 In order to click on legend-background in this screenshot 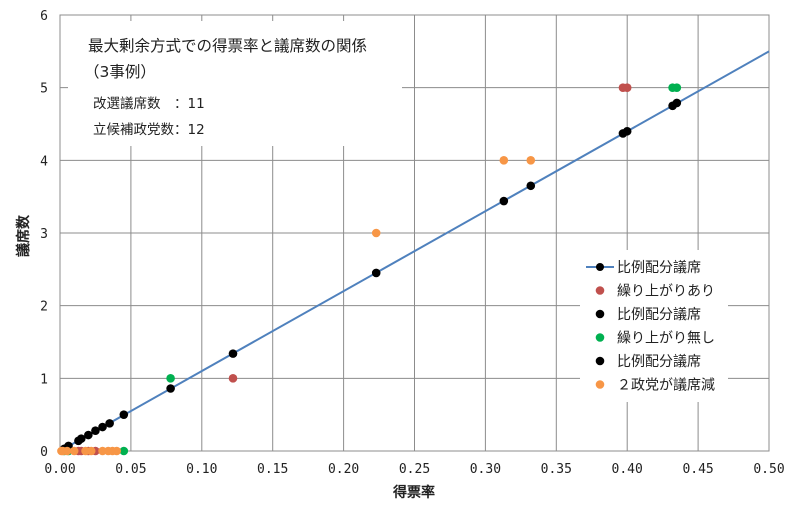, I will do `click(654, 326)`.